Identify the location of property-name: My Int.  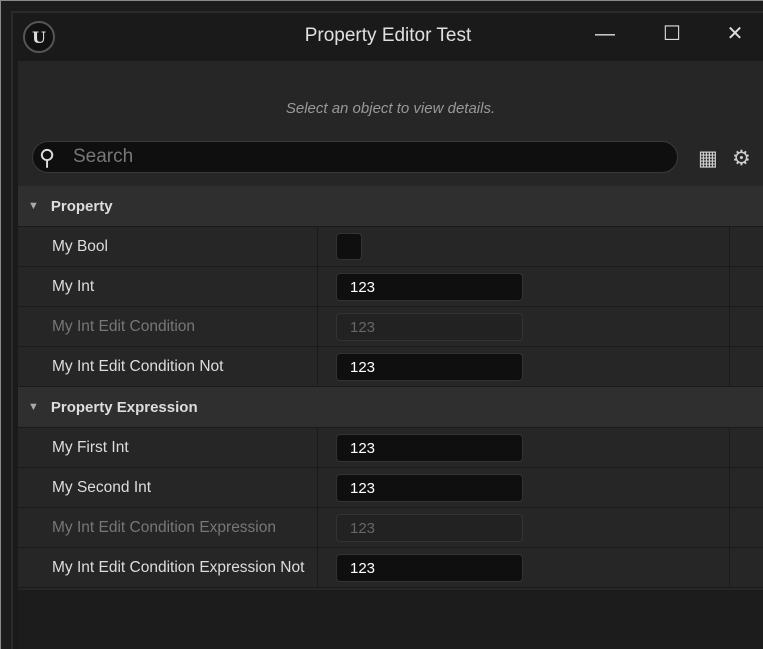
(73, 286).